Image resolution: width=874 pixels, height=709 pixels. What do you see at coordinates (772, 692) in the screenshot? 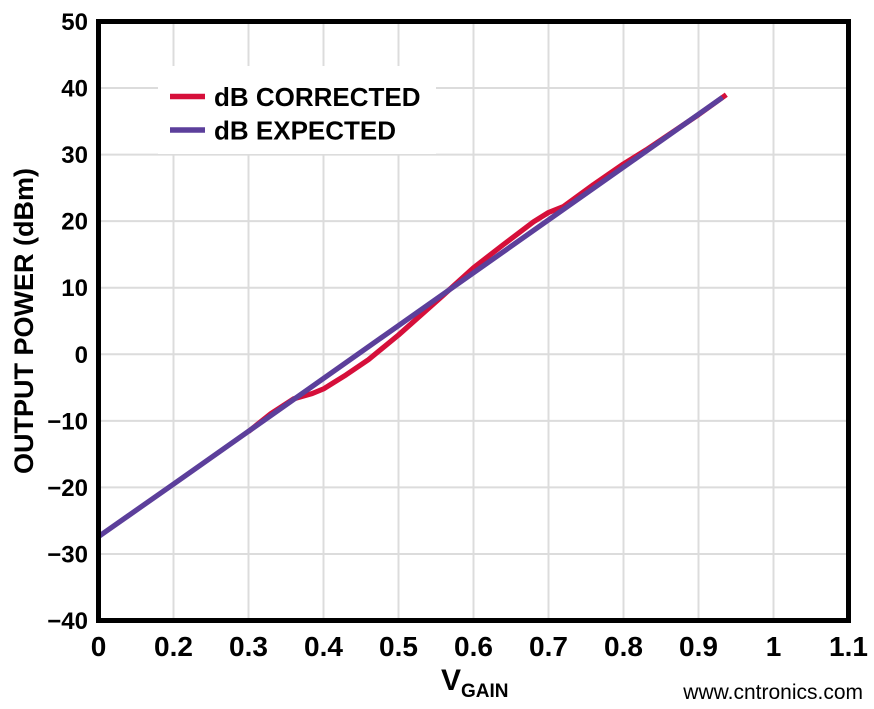
I see `watermark-text: www.cntronics.com` at bounding box center [772, 692].